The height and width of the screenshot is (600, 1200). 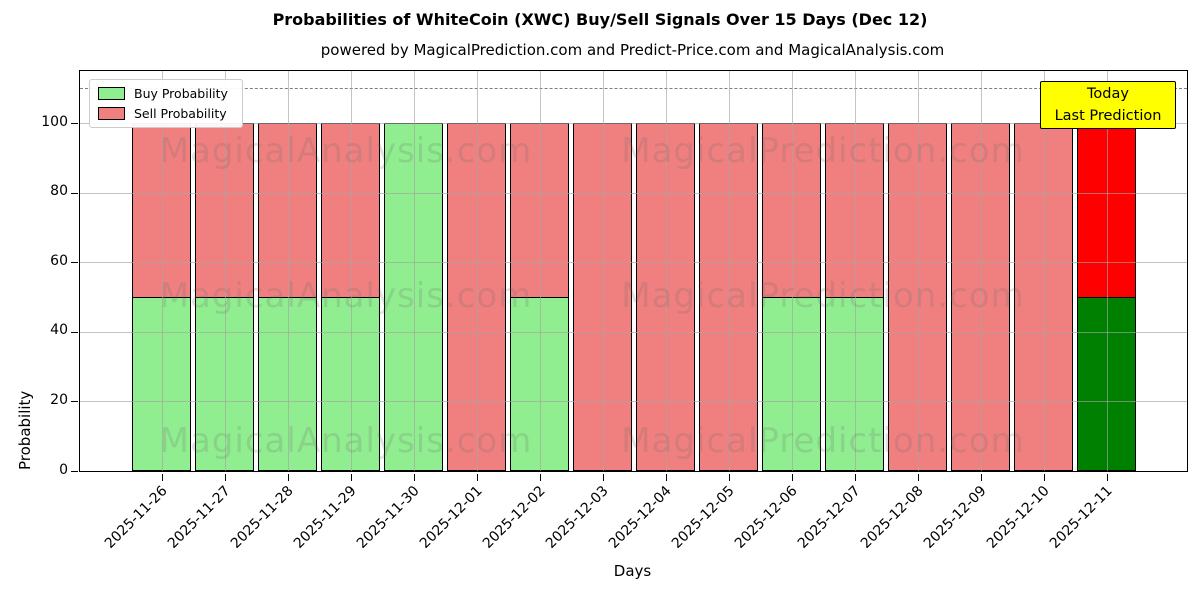 What do you see at coordinates (54, 121) in the screenshot?
I see `y-tick-label-100: 100` at bounding box center [54, 121].